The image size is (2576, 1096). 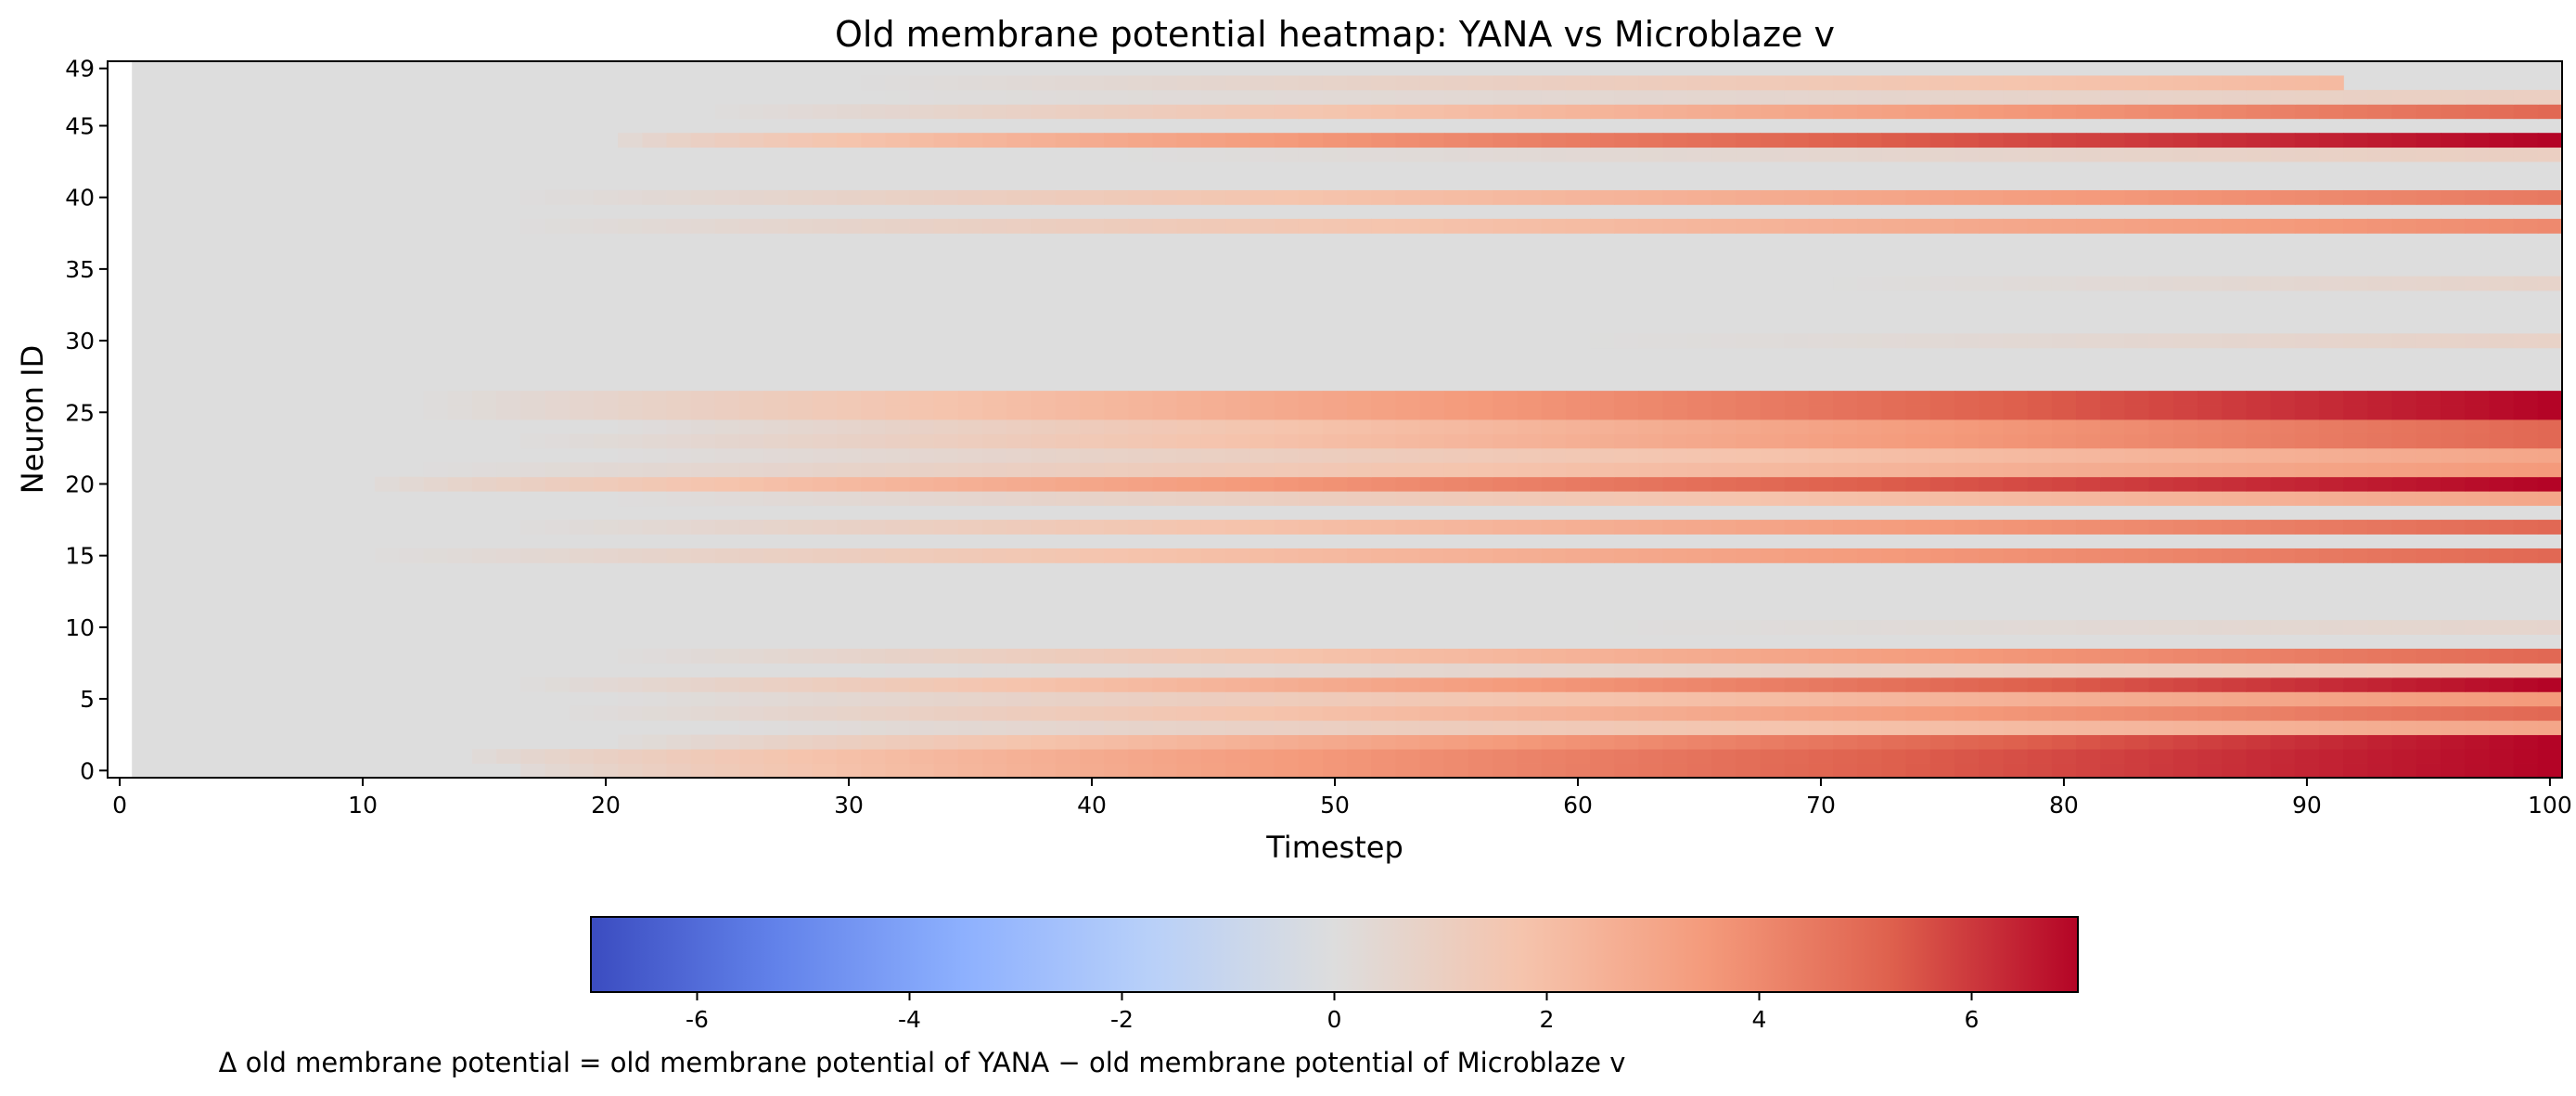 I want to click on x-tick-label: 0, so click(x=119, y=805).